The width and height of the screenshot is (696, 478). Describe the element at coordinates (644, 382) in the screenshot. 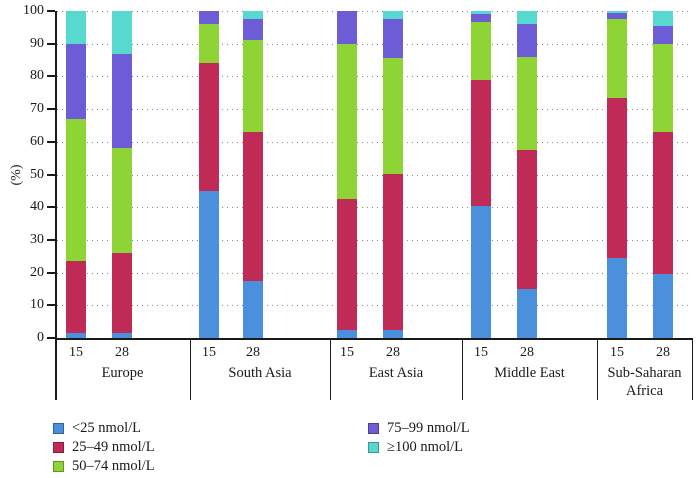

I see `x-group-label-sub-saharan-africa: Sub-Saharan Africa` at that location.